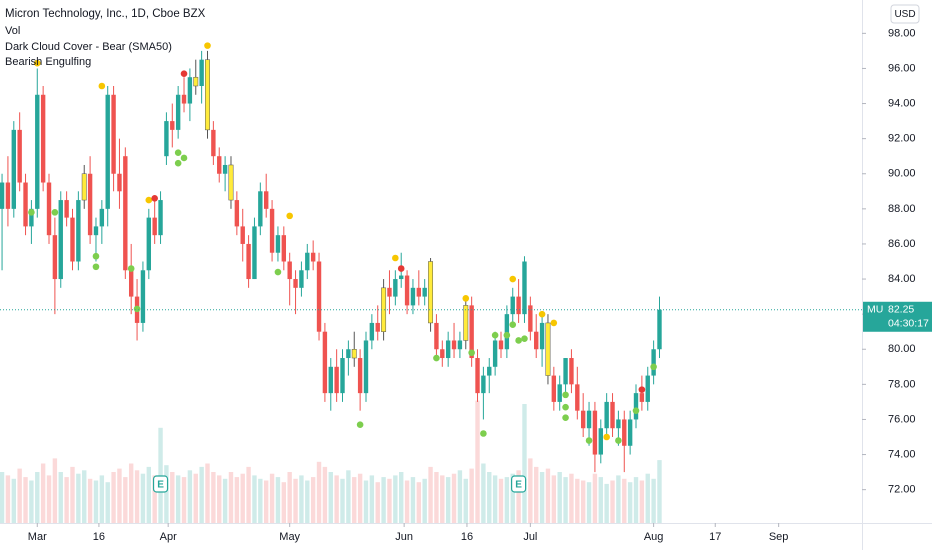 Image resolution: width=932 pixels, height=550 pixels. Describe the element at coordinates (902, 209) in the screenshot. I see `y-tick-label: 88.00` at that location.